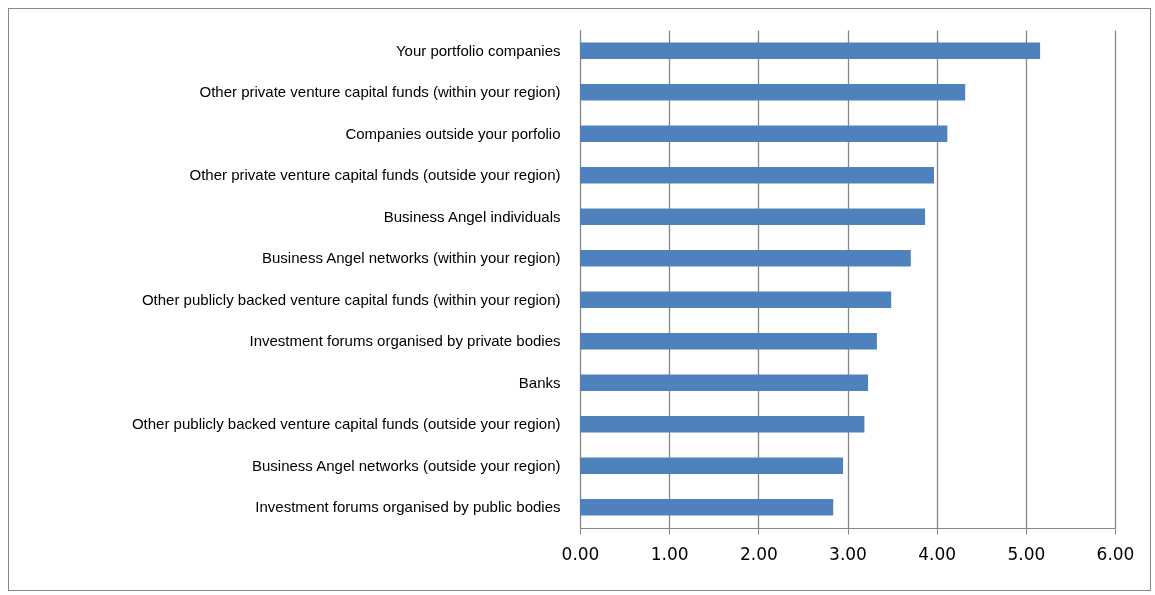 The height and width of the screenshot is (595, 1155). What do you see at coordinates (472, 216) in the screenshot?
I see `y-tick-label: Business Angel individuals` at bounding box center [472, 216].